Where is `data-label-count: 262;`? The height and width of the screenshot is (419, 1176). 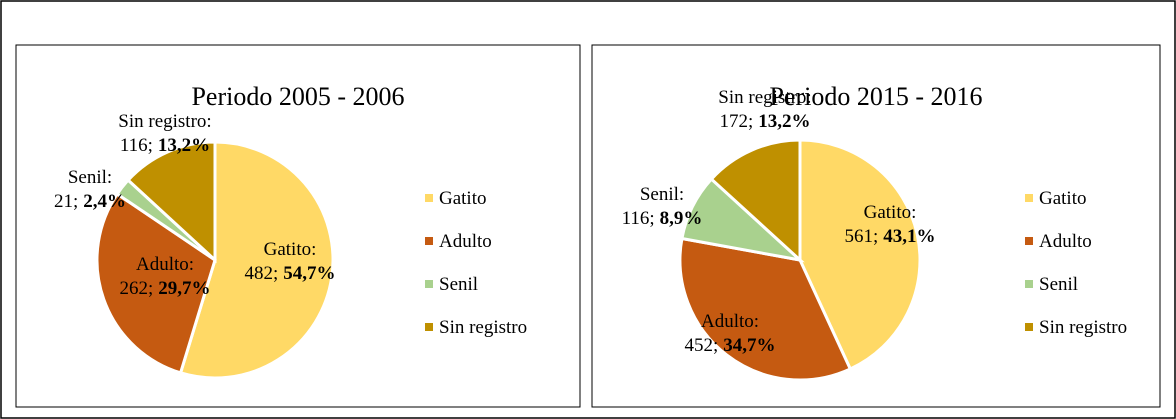 data-label-count: 262; is located at coordinates (136, 288).